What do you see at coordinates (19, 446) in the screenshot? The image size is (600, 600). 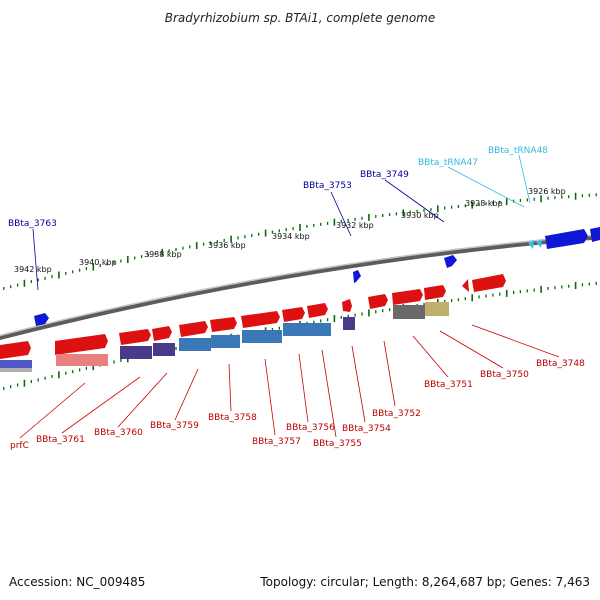 I see `label-prfc: prfC` at bounding box center [19, 446].